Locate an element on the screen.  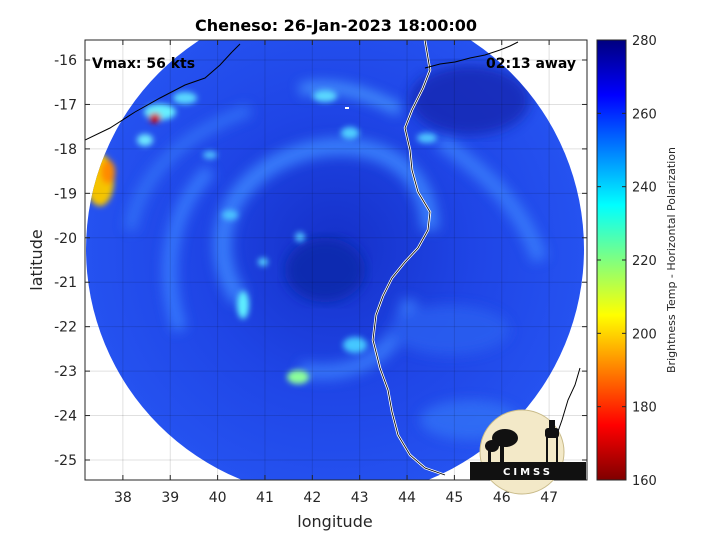
colorbar-tick-label: 220 is located at coordinates (644, 261).